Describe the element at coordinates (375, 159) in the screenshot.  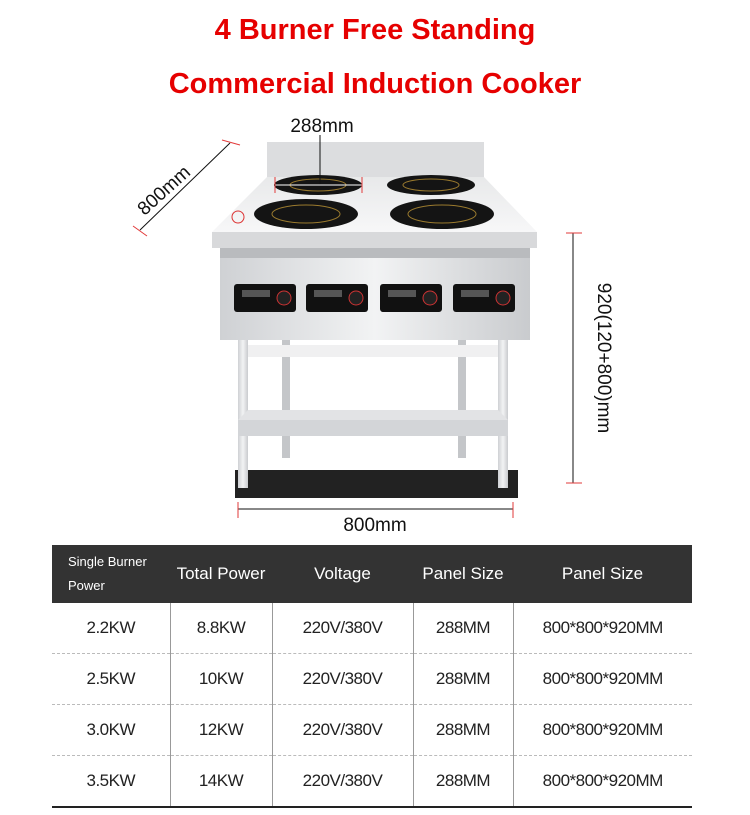
I see `backsplash` at that location.